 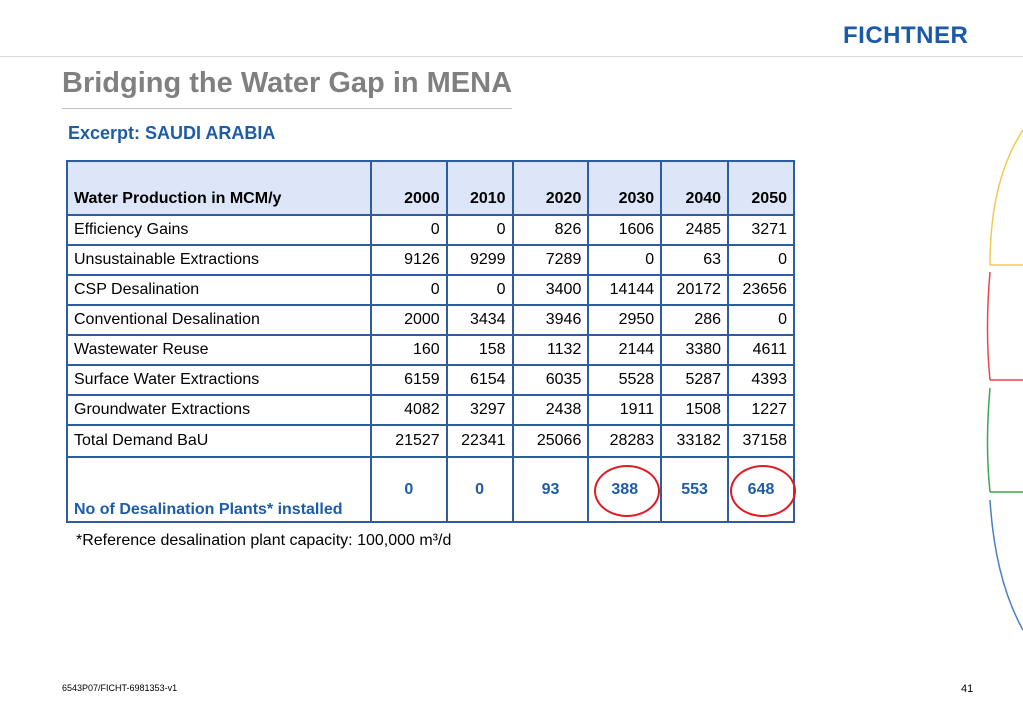 I want to click on value-cell: 4393, so click(x=761, y=380).